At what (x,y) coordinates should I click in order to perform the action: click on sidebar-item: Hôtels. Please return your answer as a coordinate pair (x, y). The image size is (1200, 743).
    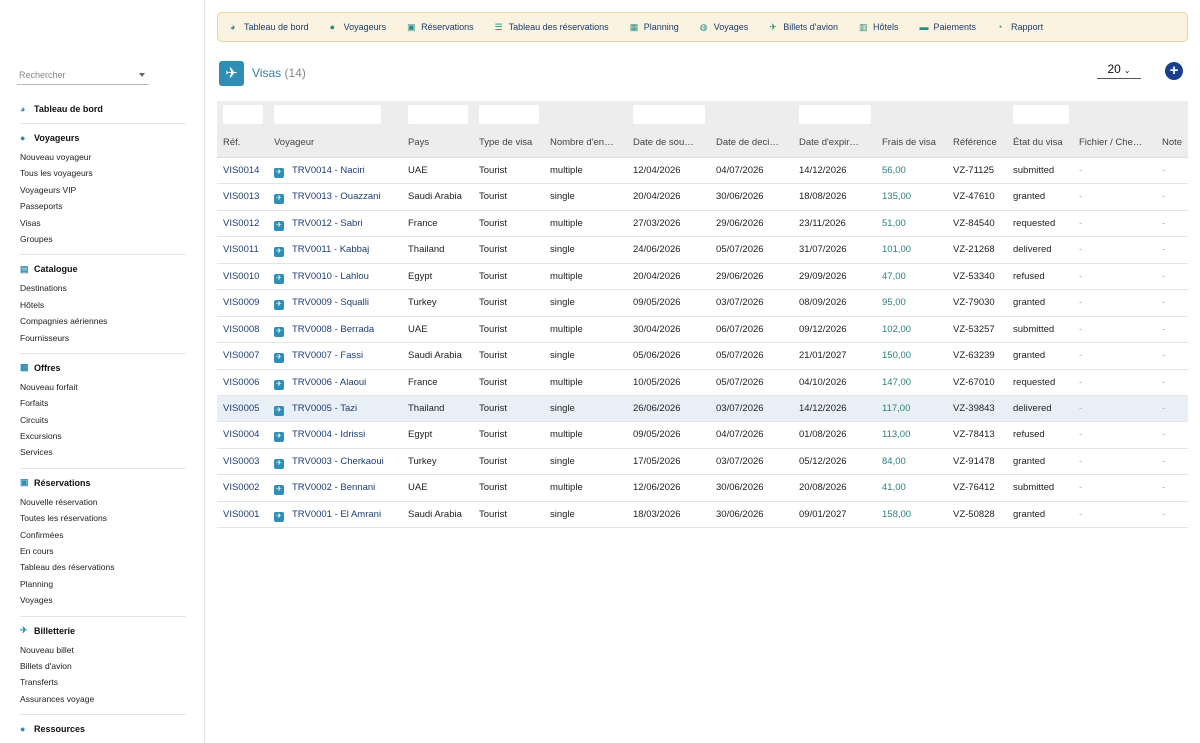
    Looking at the image, I should click on (32, 304).